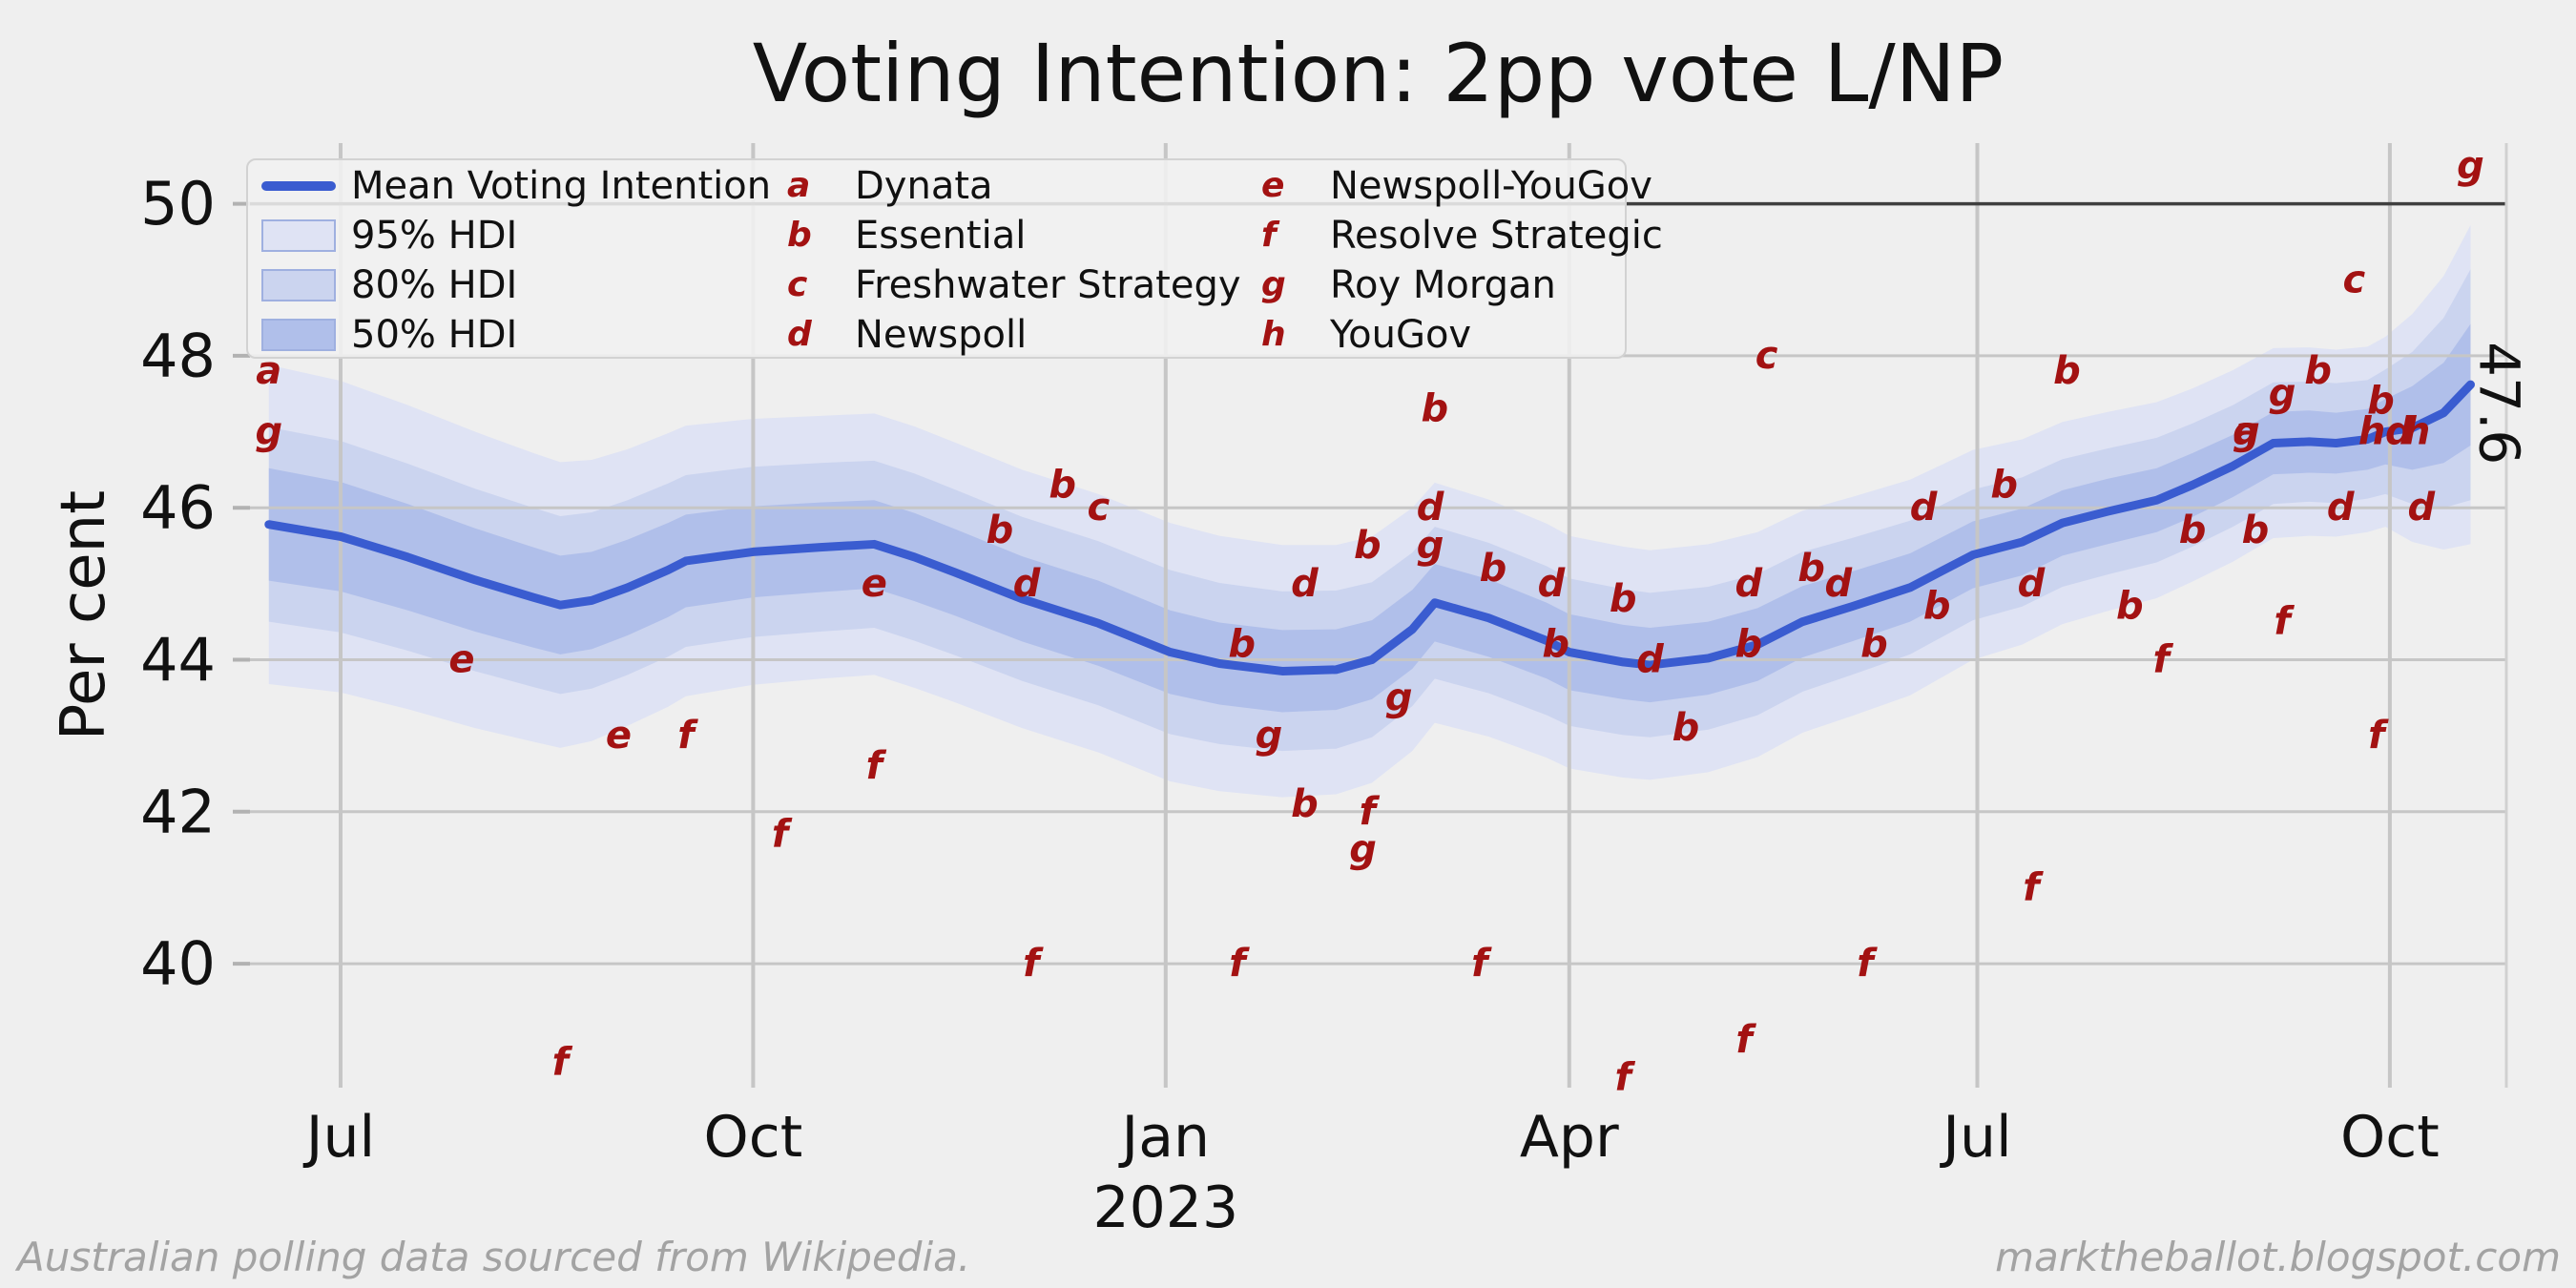 Image resolution: width=2576 pixels, height=1288 pixels. What do you see at coordinates (797, 284) in the screenshot?
I see `legend-pollster-letter: c` at bounding box center [797, 284].